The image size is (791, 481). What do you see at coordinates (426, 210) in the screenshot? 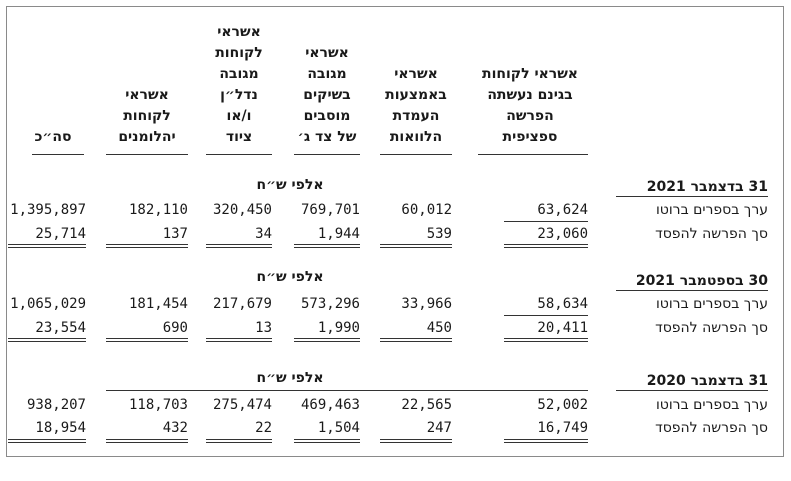
I see `cell-loans: 60,012` at bounding box center [426, 210].